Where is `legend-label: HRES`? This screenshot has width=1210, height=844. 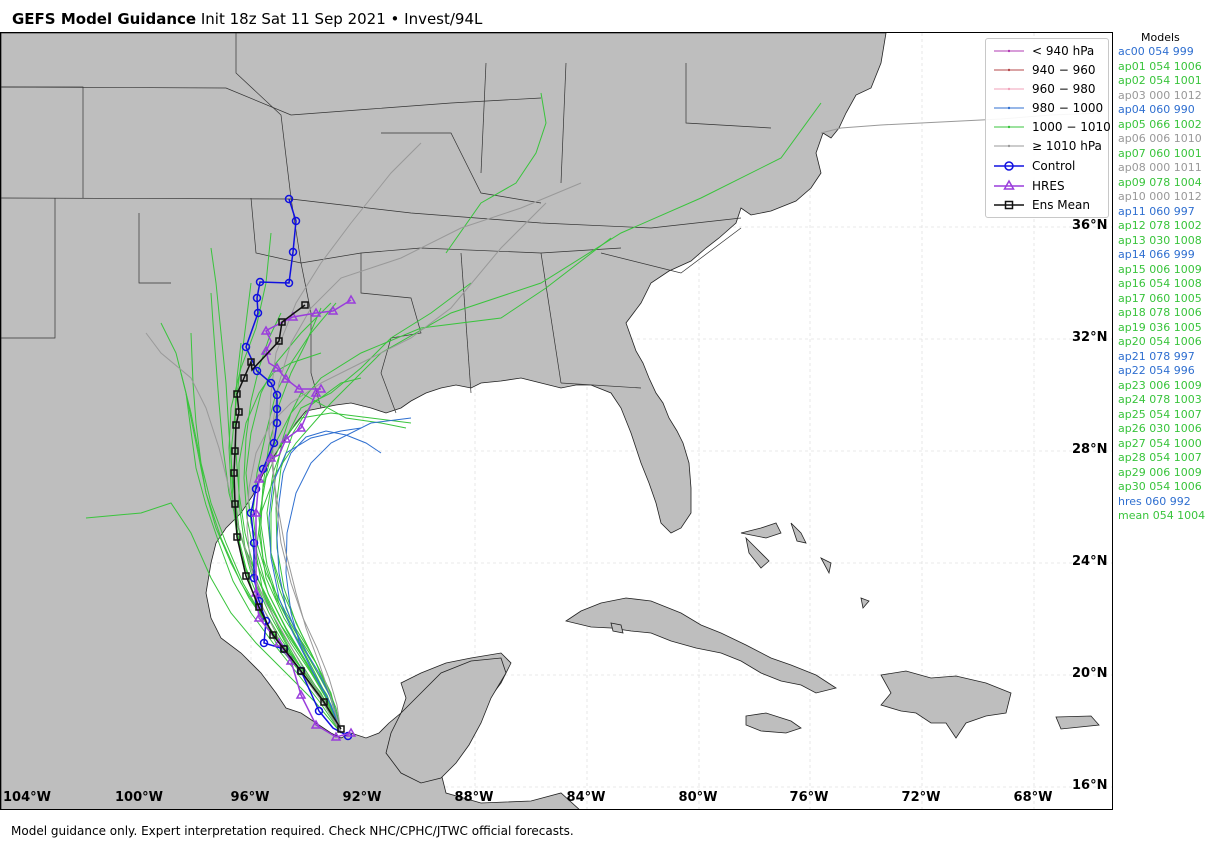 legend-label: HRES is located at coordinates (1048, 186).